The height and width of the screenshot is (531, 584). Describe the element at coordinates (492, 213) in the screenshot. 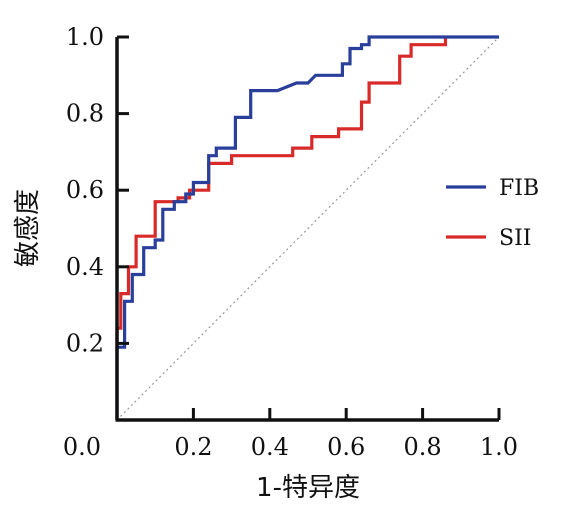

I see `legend: FIB SII` at that location.